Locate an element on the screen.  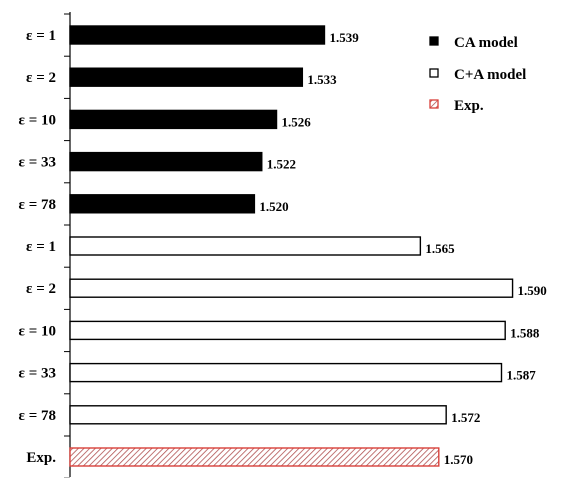
legend-label: CA model is located at coordinates (486, 43).